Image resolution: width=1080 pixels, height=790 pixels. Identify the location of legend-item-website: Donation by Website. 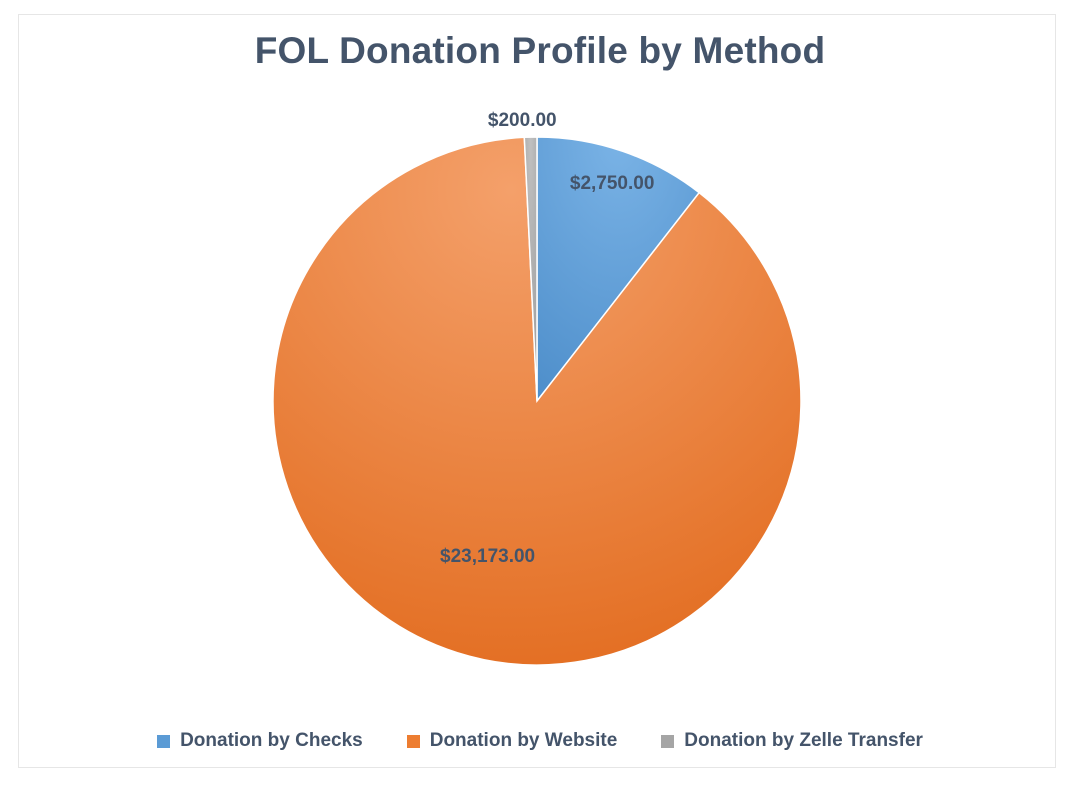
(512, 741).